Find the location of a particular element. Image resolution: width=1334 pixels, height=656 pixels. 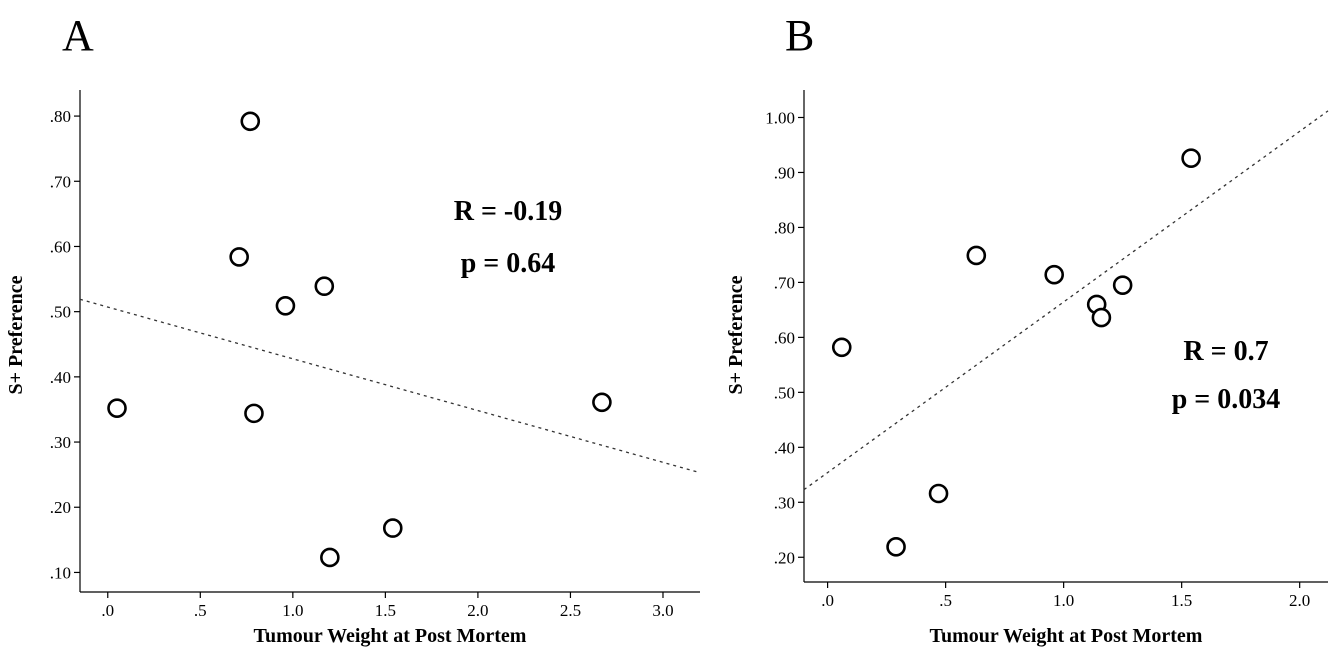

panel-letter: A is located at coordinates (78, 35).